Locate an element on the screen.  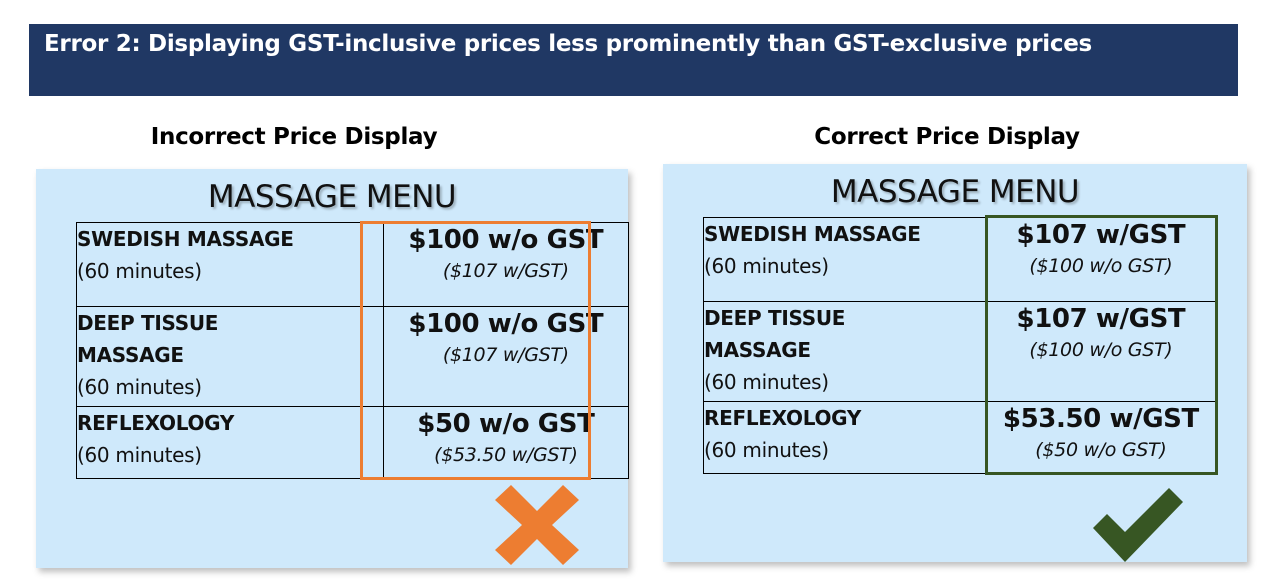
incorrect-menu-title: MASSAGE MENU is located at coordinates (332, 197).